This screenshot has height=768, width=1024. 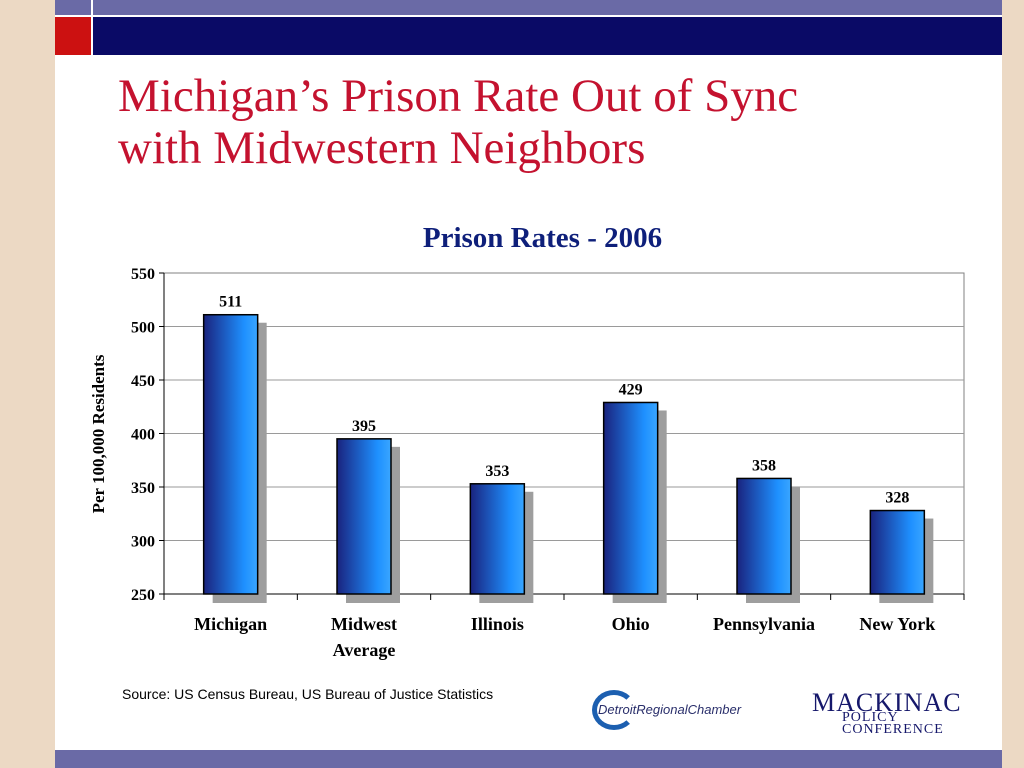 I want to click on category-label: Midwest, so click(x=364, y=624).